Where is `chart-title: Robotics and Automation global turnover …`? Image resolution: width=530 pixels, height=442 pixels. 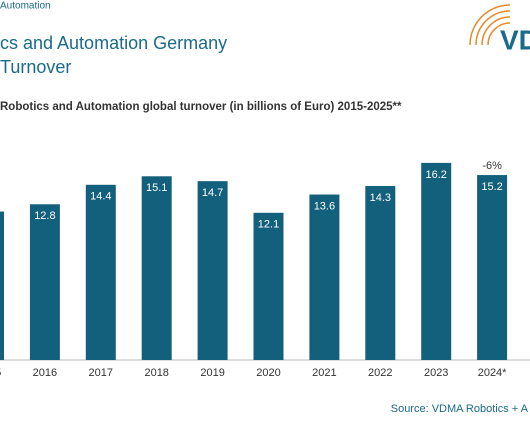
chart-title: Robotics and Automation global turnover … is located at coordinates (201, 107).